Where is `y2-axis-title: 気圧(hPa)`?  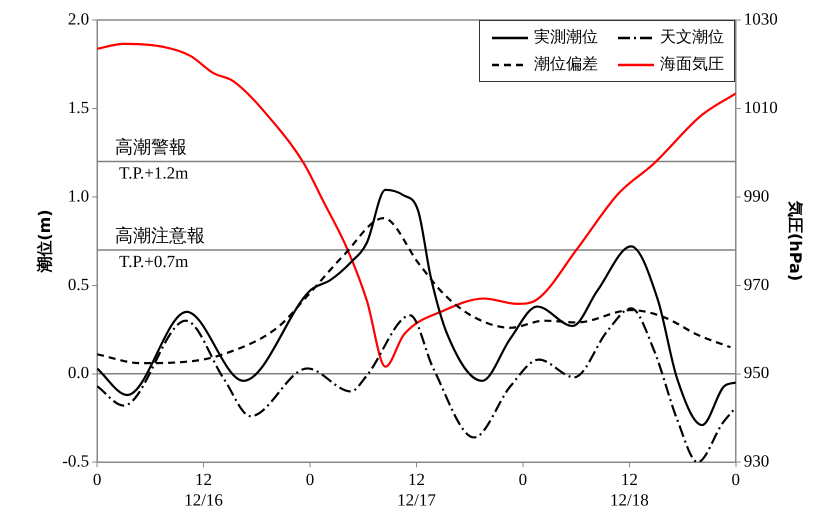
y2-axis-title: 気圧(hPa) is located at coordinates (796, 241).